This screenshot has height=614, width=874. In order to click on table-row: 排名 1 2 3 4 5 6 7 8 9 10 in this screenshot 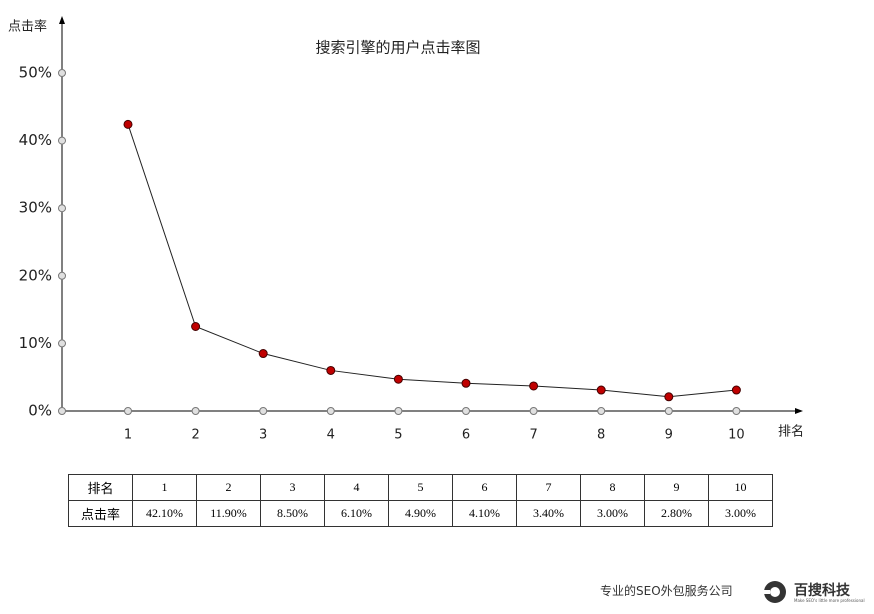, I will do `click(420, 487)`.